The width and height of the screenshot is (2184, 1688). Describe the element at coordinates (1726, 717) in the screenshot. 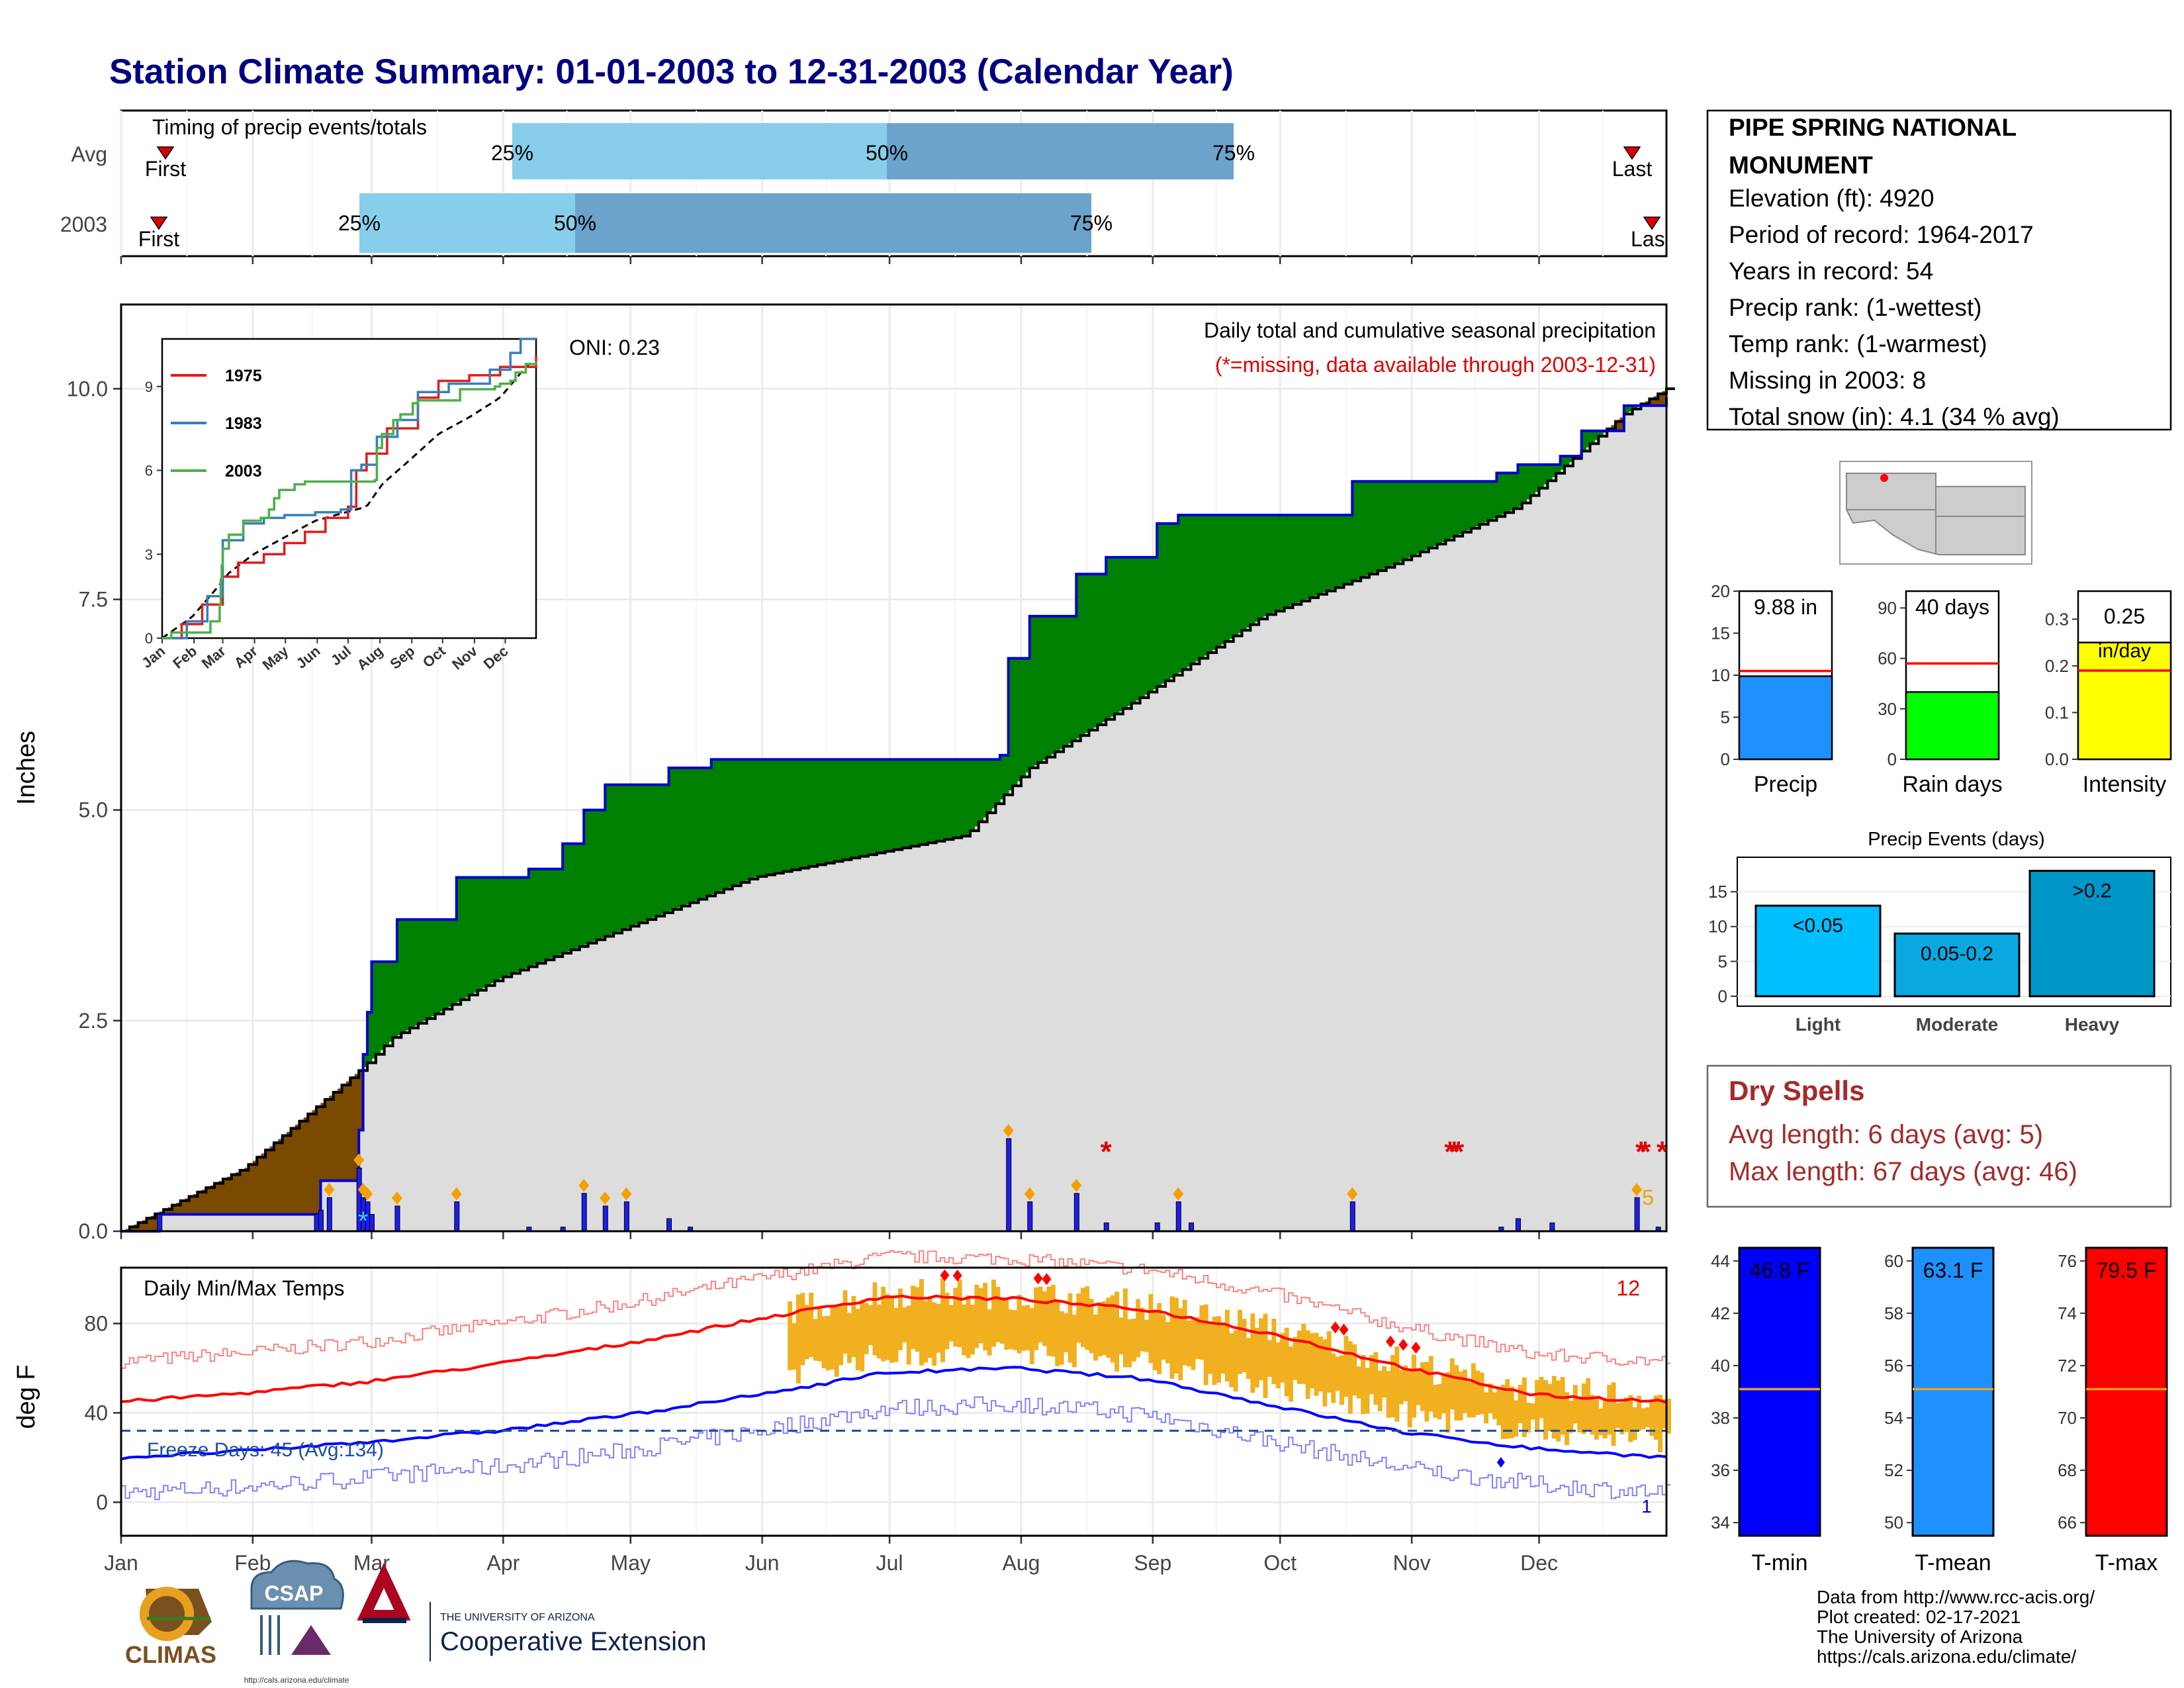

I see `summary-ytick-label: 5` at that location.